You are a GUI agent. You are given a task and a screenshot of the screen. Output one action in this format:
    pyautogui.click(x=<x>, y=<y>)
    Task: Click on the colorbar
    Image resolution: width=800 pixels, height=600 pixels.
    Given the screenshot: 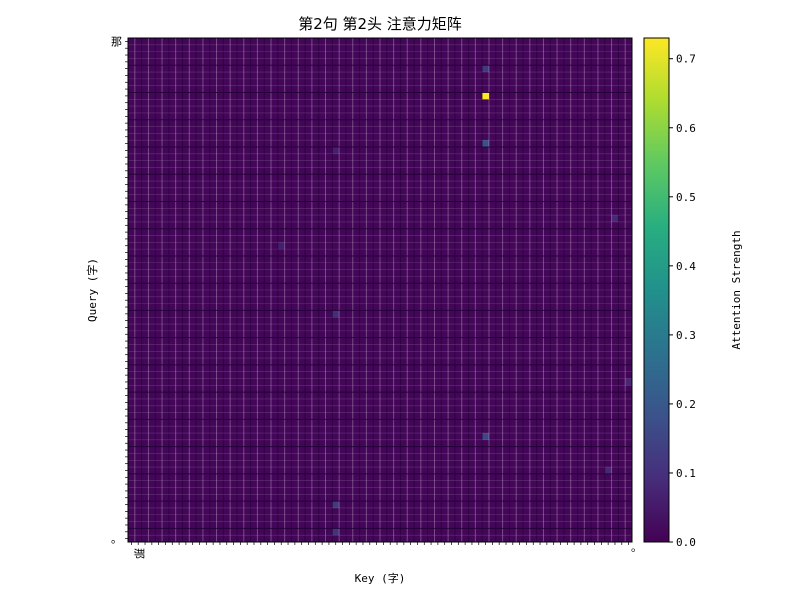 What is the action you would take?
    pyautogui.click(x=656, y=290)
    